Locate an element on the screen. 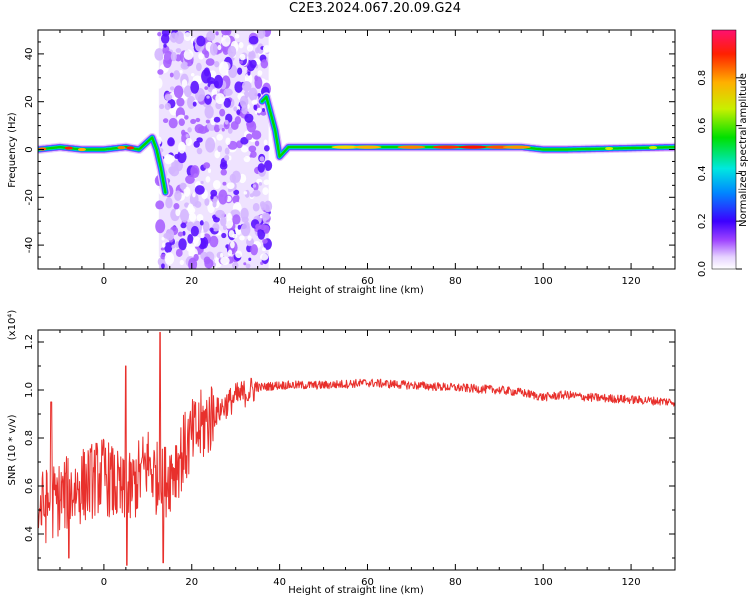 Image resolution: width=750 pixels, height=600 pixels. spectrogram-x-tick-label: 20 is located at coordinates (191, 281).